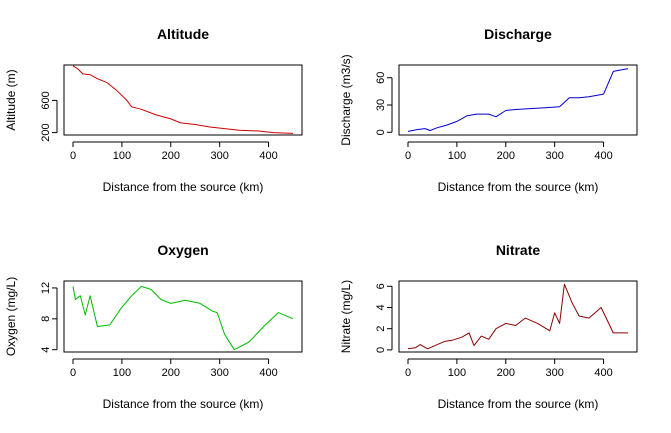  I want to click on nitrate-y-tick-label: 4, so click(381, 307).